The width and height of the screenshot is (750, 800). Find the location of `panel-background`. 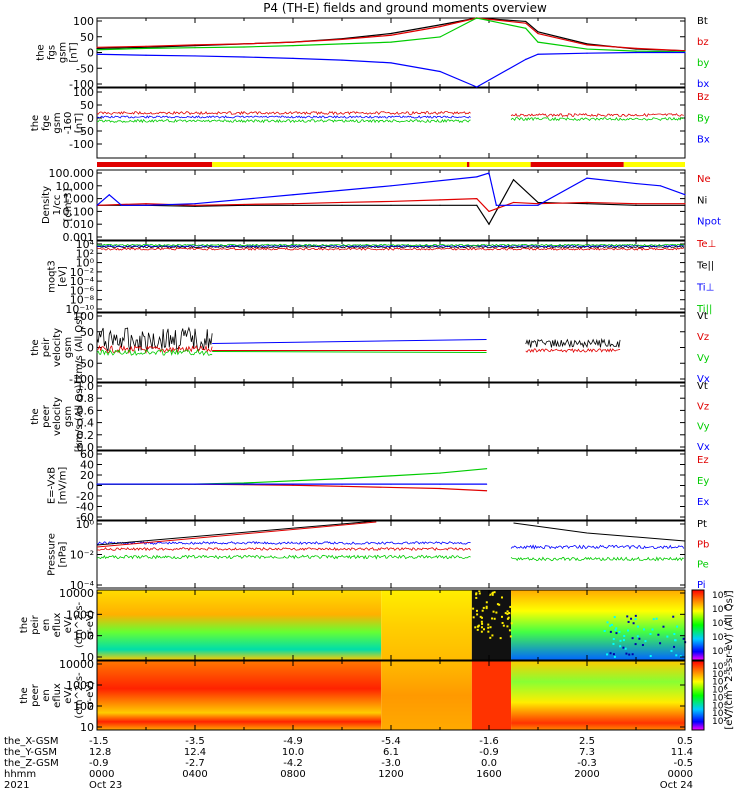

panel-background is located at coordinates (391, 123).